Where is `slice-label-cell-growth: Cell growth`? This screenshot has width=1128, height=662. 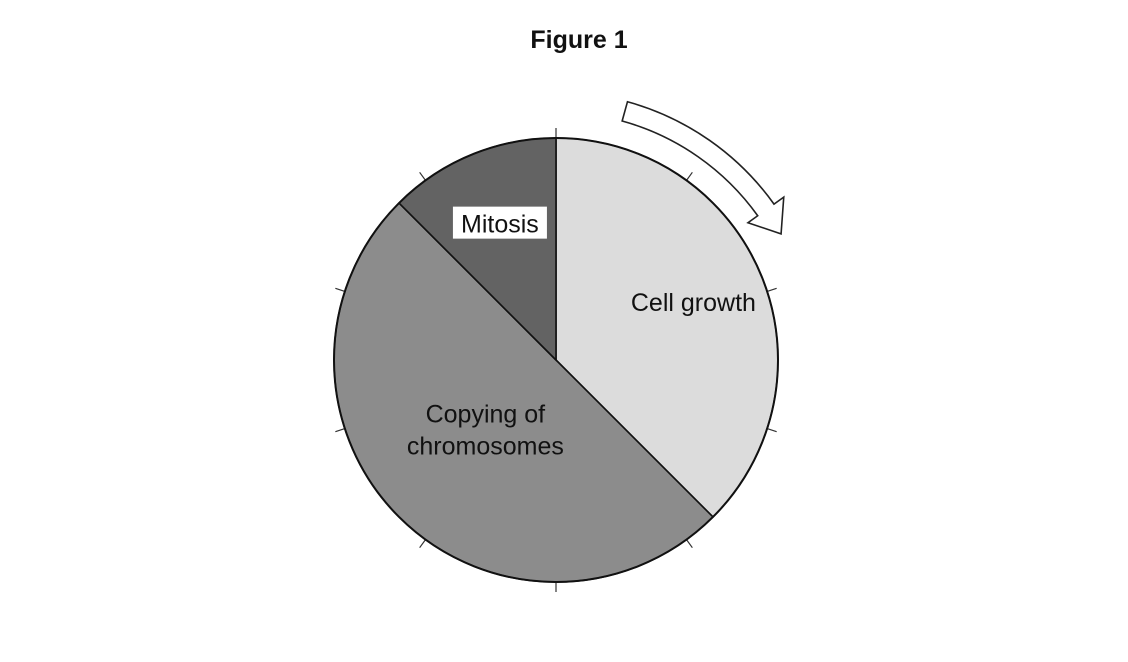
slice-label-cell-growth: Cell growth is located at coordinates (693, 303).